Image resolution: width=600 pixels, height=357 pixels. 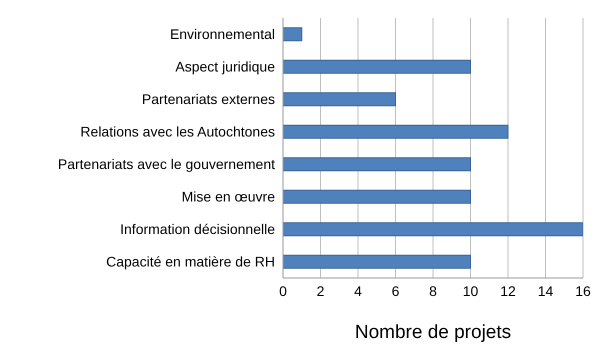 I want to click on y-tick-label: Mise en œuvre, so click(x=229, y=196).